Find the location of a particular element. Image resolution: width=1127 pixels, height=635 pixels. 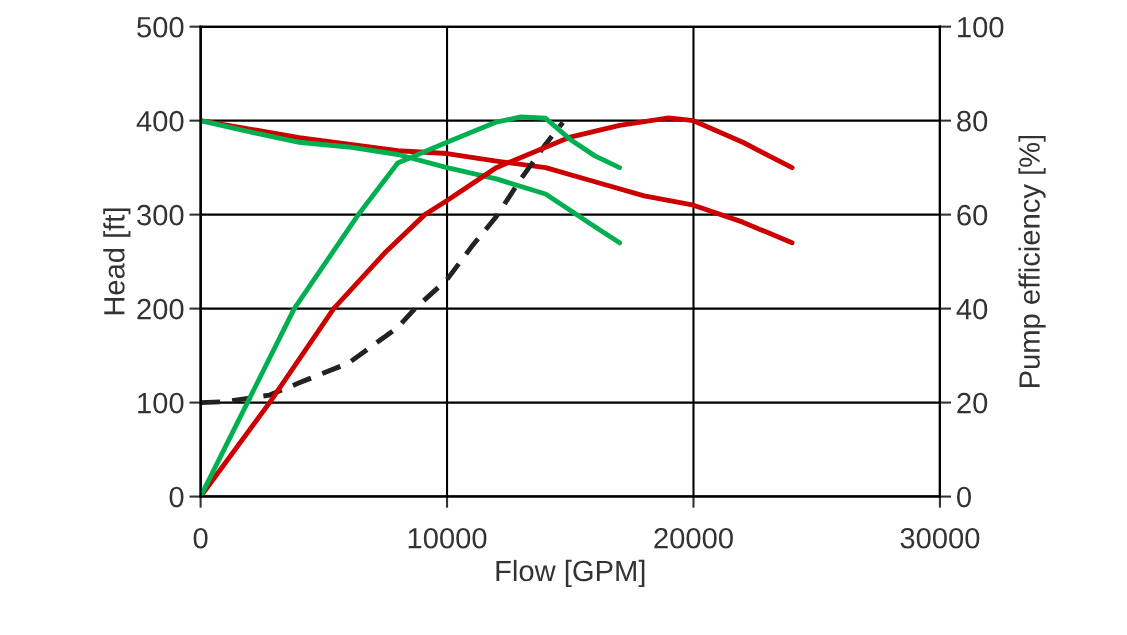

x-axis-title: Flow [GPM] is located at coordinates (570, 573).